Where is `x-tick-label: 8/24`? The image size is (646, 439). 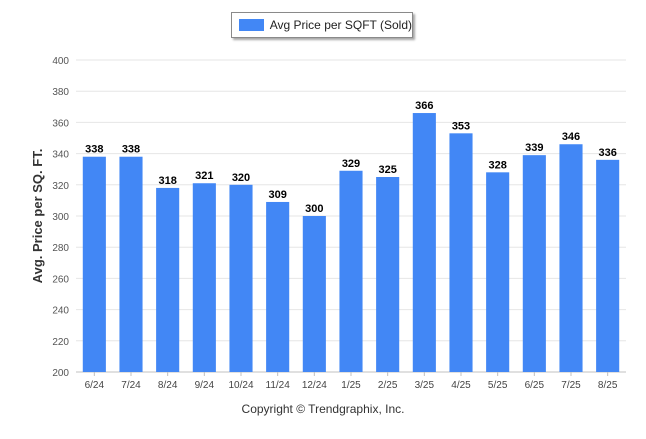 x-tick-label: 8/24 is located at coordinates (168, 385).